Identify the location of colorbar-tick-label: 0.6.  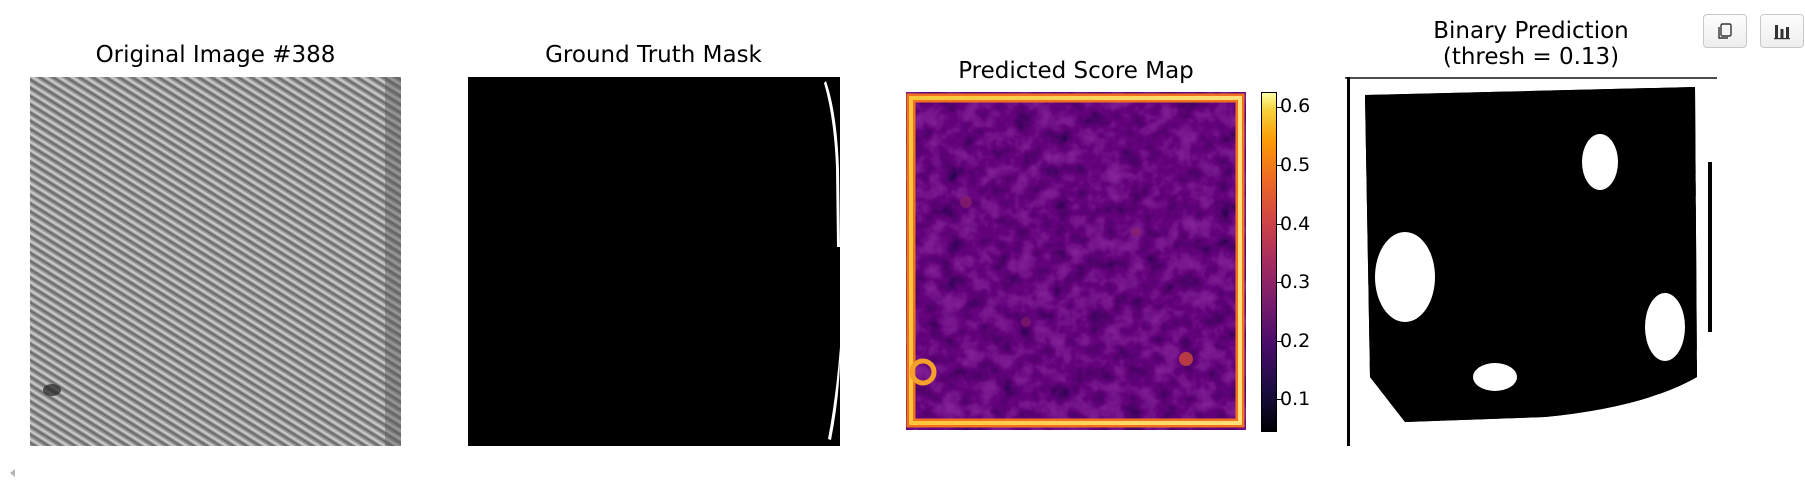
(1295, 106).